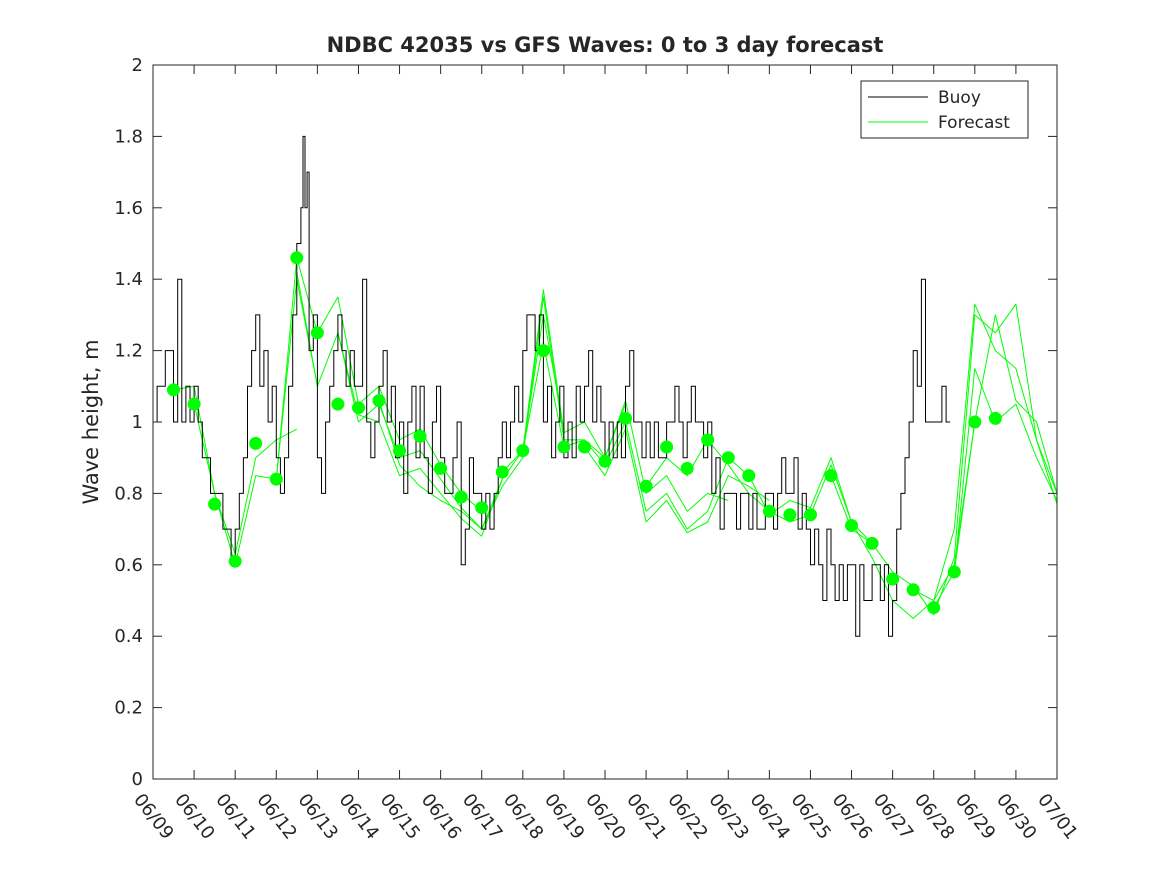  Describe the element at coordinates (128, 708) in the screenshot. I see `y-tick-label: 0.2` at that location.